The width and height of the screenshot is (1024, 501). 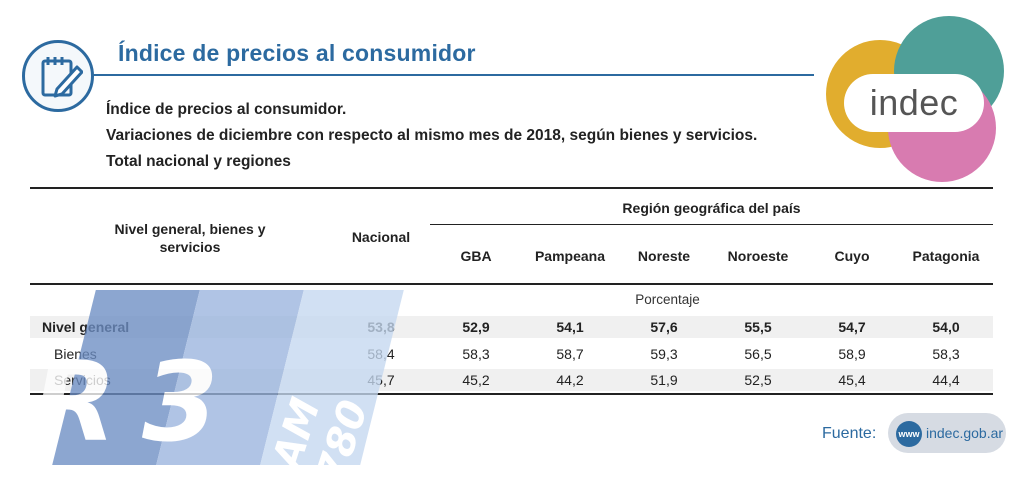 I want to click on unit-label: Porcentaje, so click(x=667, y=299).